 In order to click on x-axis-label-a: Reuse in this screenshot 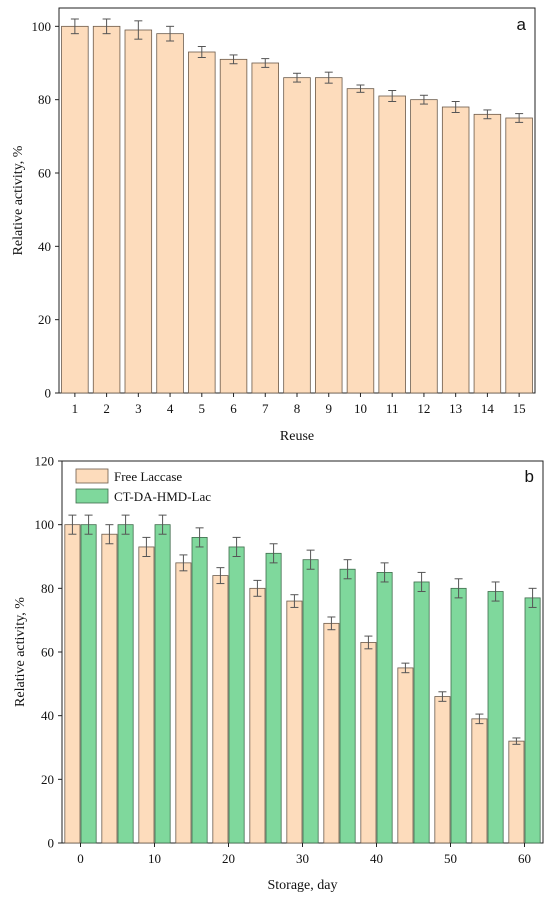, I will do `click(297, 436)`.